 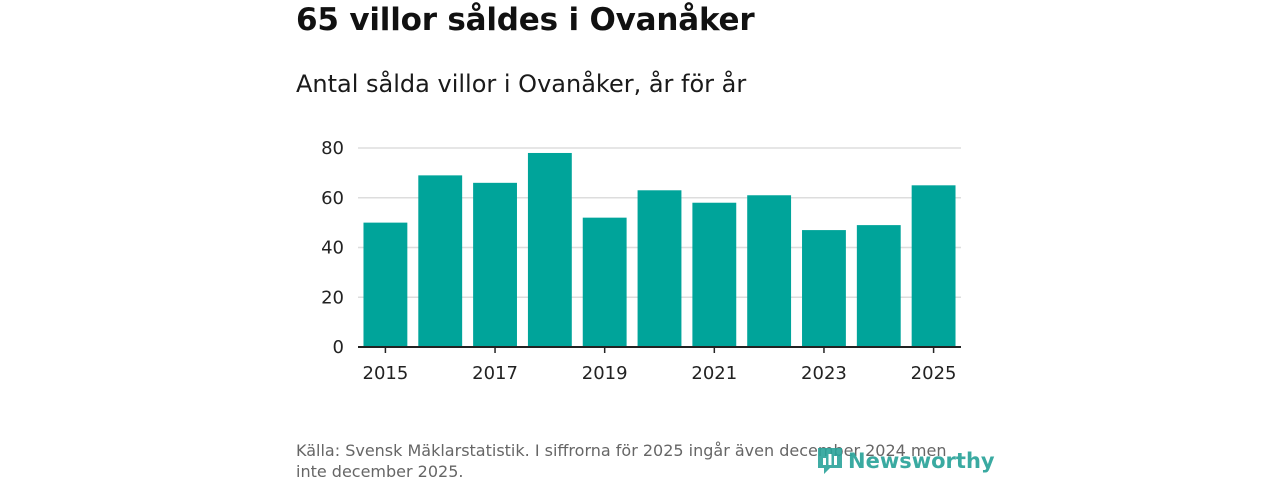 What do you see at coordinates (659, 268) in the screenshot?
I see `bar-2020` at bounding box center [659, 268].